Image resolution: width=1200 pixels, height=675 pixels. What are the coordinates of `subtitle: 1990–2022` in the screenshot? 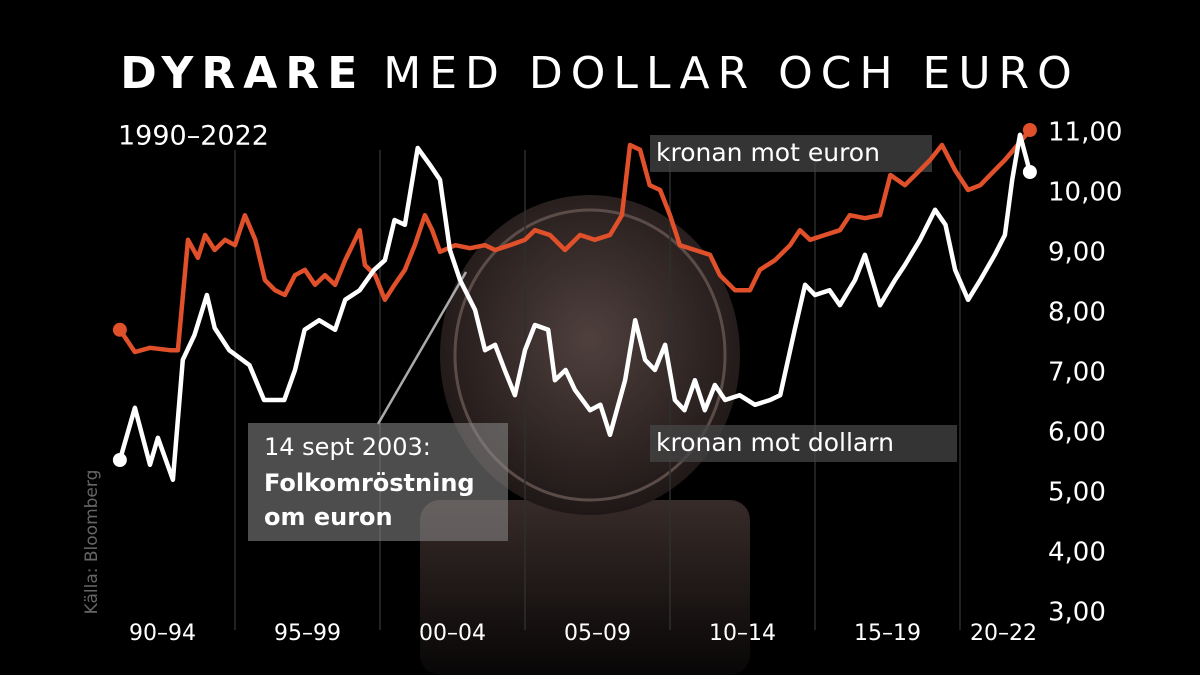 It's located at (193, 136).